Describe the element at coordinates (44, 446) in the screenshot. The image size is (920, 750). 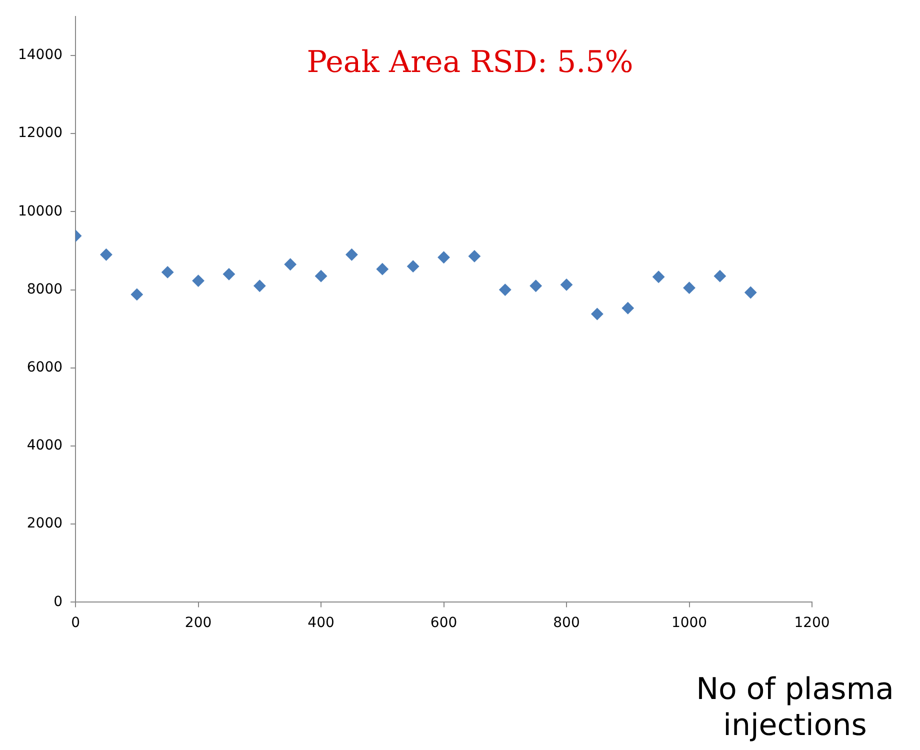
I see `y-tick-label: 4000` at that location.